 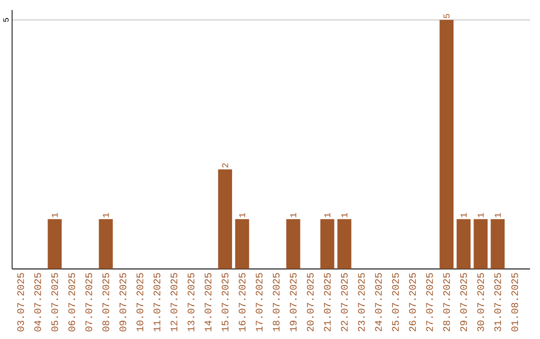 I want to click on x-tick-label: 20.07.2025, so click(x=310, y=302).